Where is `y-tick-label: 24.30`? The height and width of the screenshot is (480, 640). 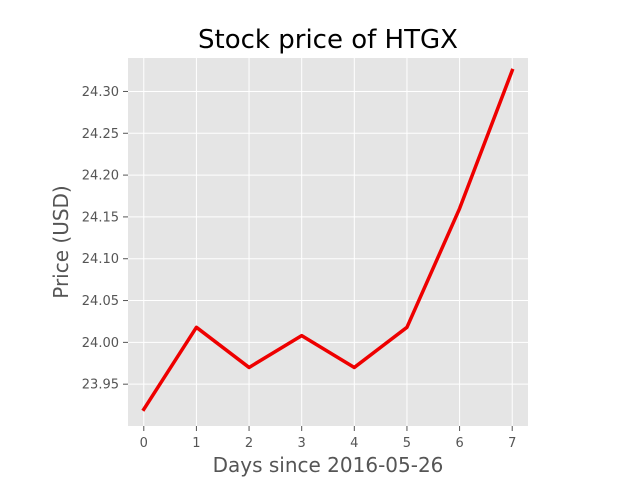
y-tick-label: 24.30 is located at coordinates (100, 92).